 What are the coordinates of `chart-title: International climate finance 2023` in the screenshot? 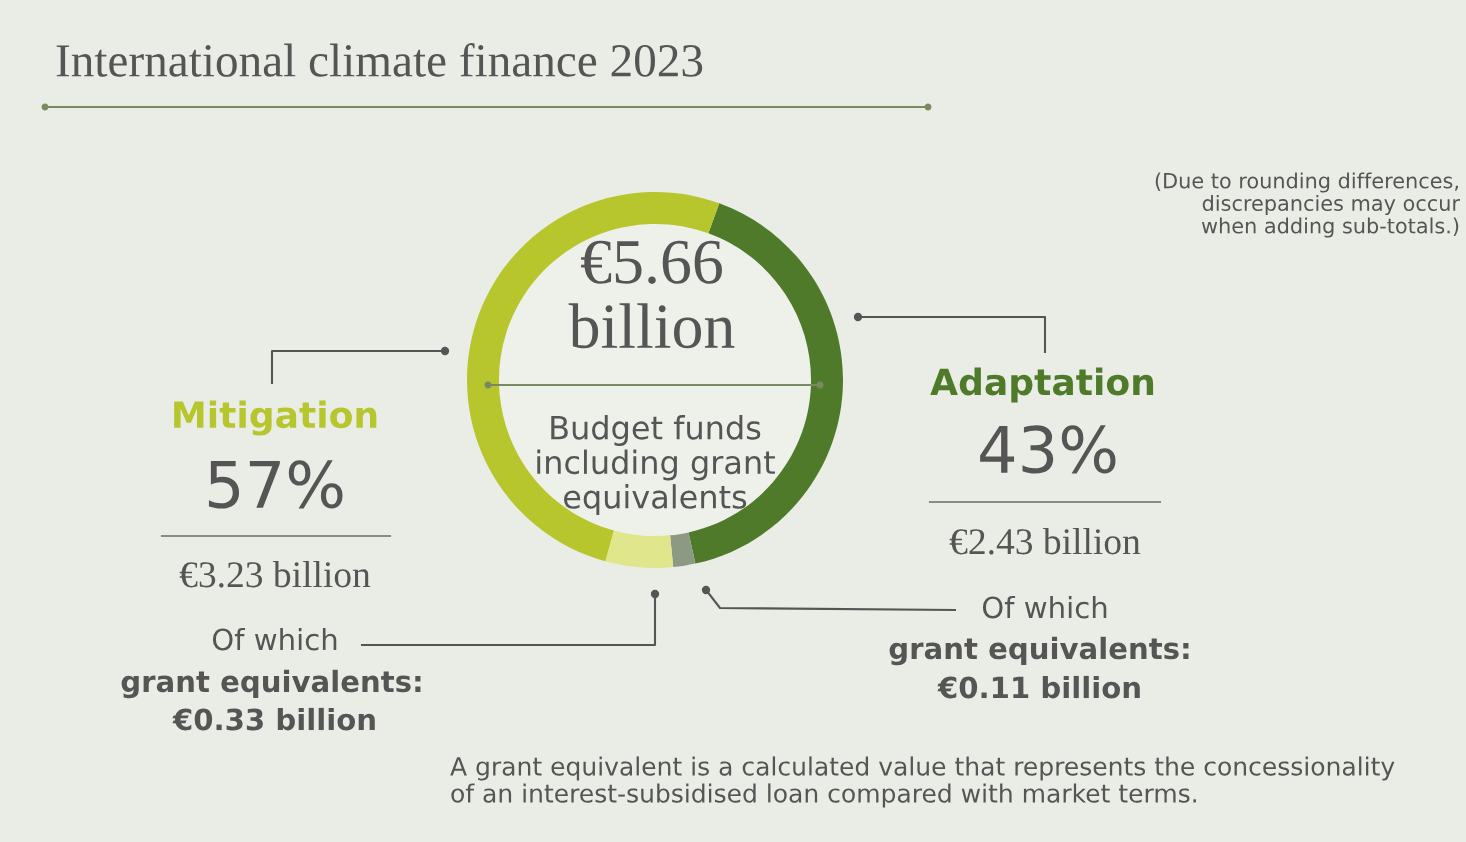 It's located at (379, 60).